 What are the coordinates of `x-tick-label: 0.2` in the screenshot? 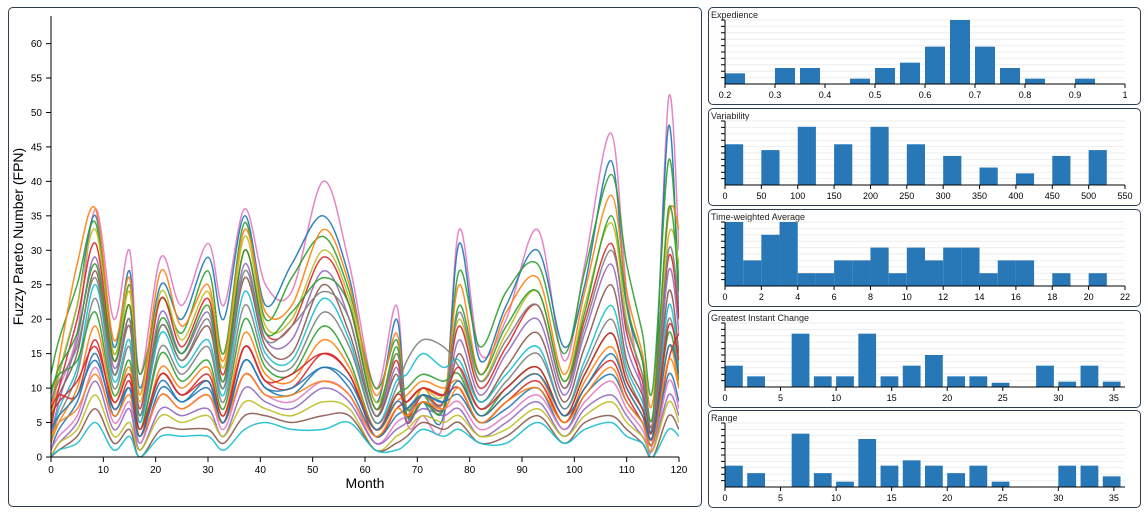 It's located at (725, 95).